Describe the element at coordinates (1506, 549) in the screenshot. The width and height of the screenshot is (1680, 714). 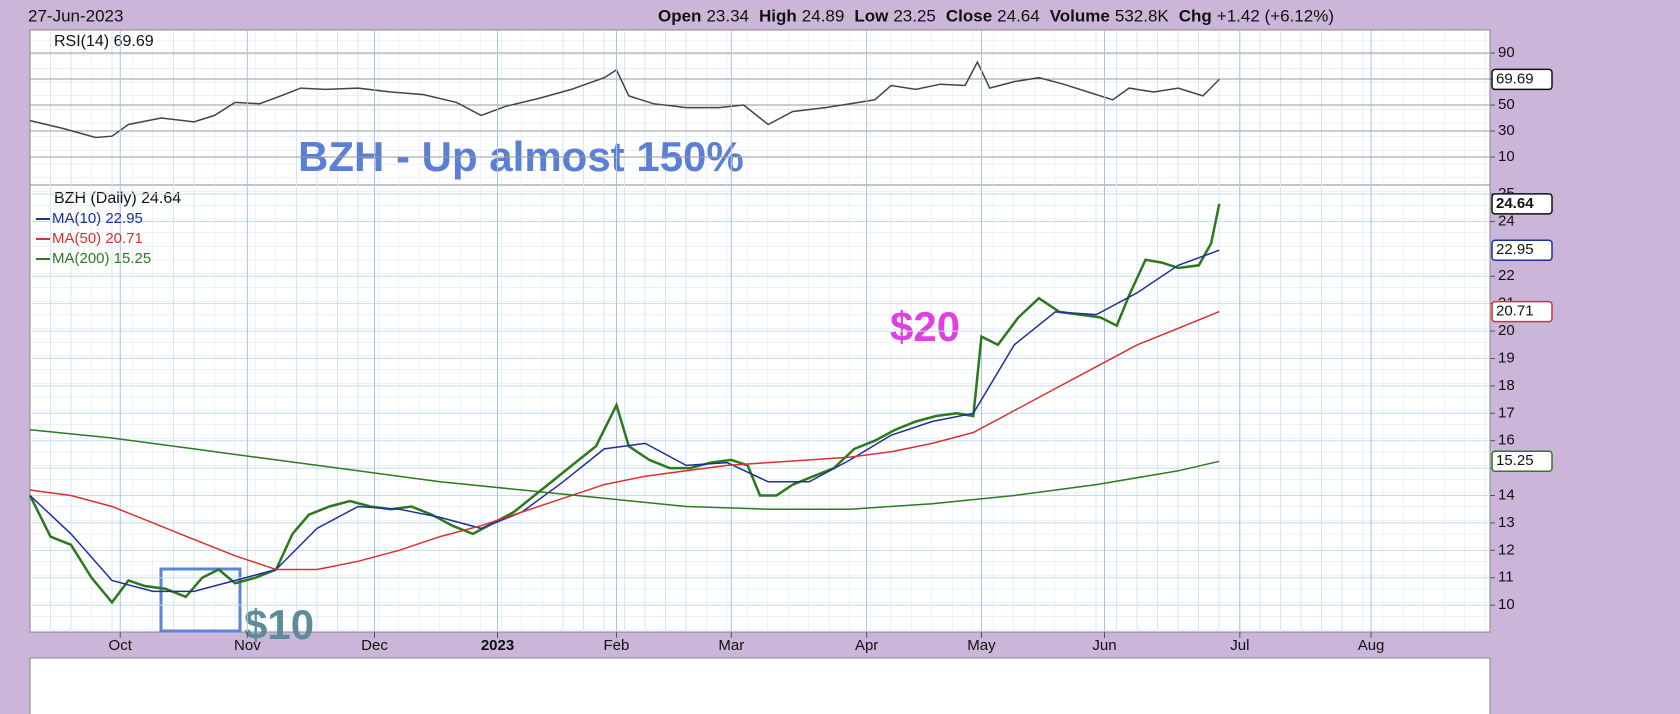
I see `y-tick-label: 12` at that location.